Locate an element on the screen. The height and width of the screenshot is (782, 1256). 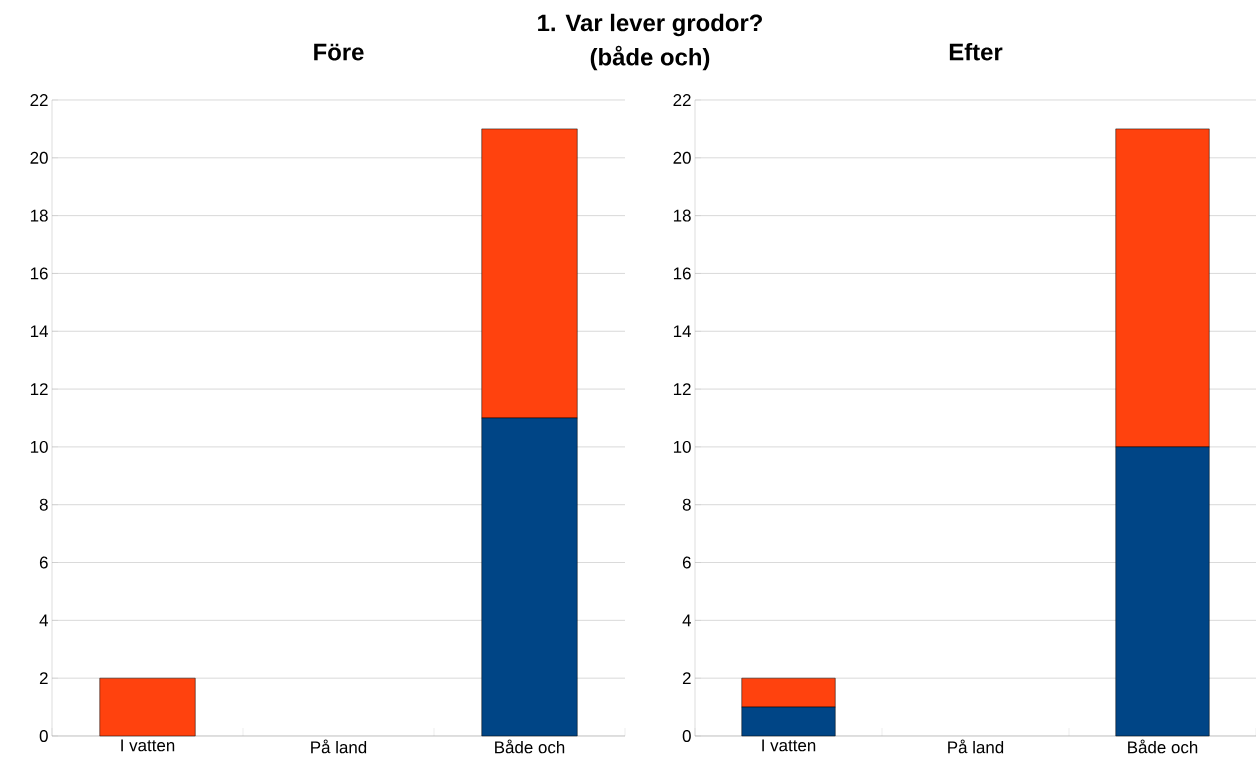
chart-title: Före is located at coordinates (339, 52).